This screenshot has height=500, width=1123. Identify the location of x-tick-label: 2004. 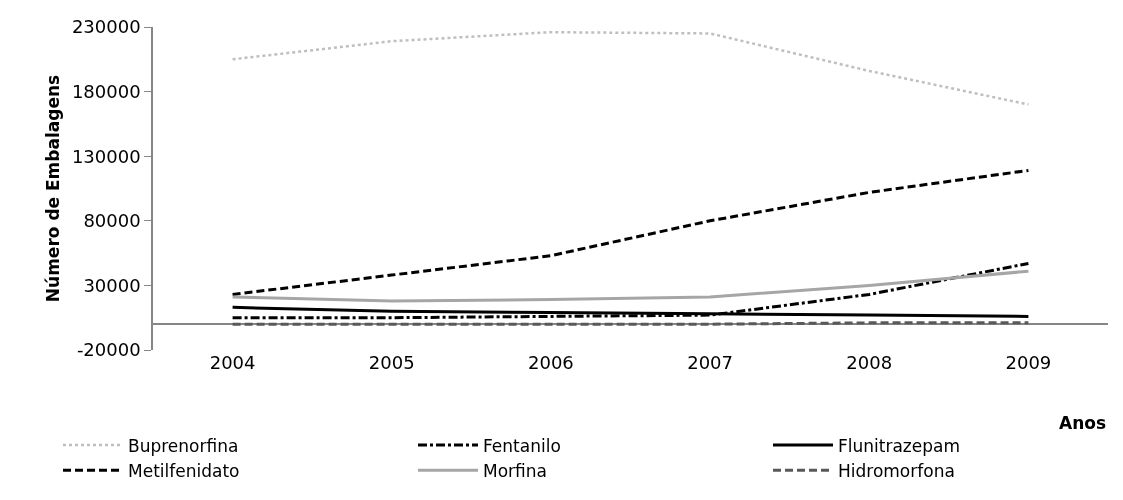
(232, 362).